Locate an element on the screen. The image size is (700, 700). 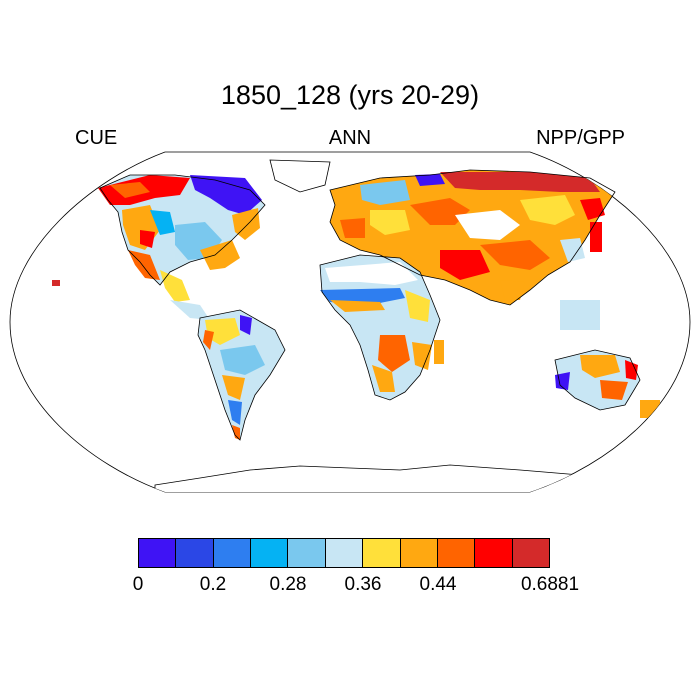
colorbar-label: 0.28 is located at coordinates (288, 584).